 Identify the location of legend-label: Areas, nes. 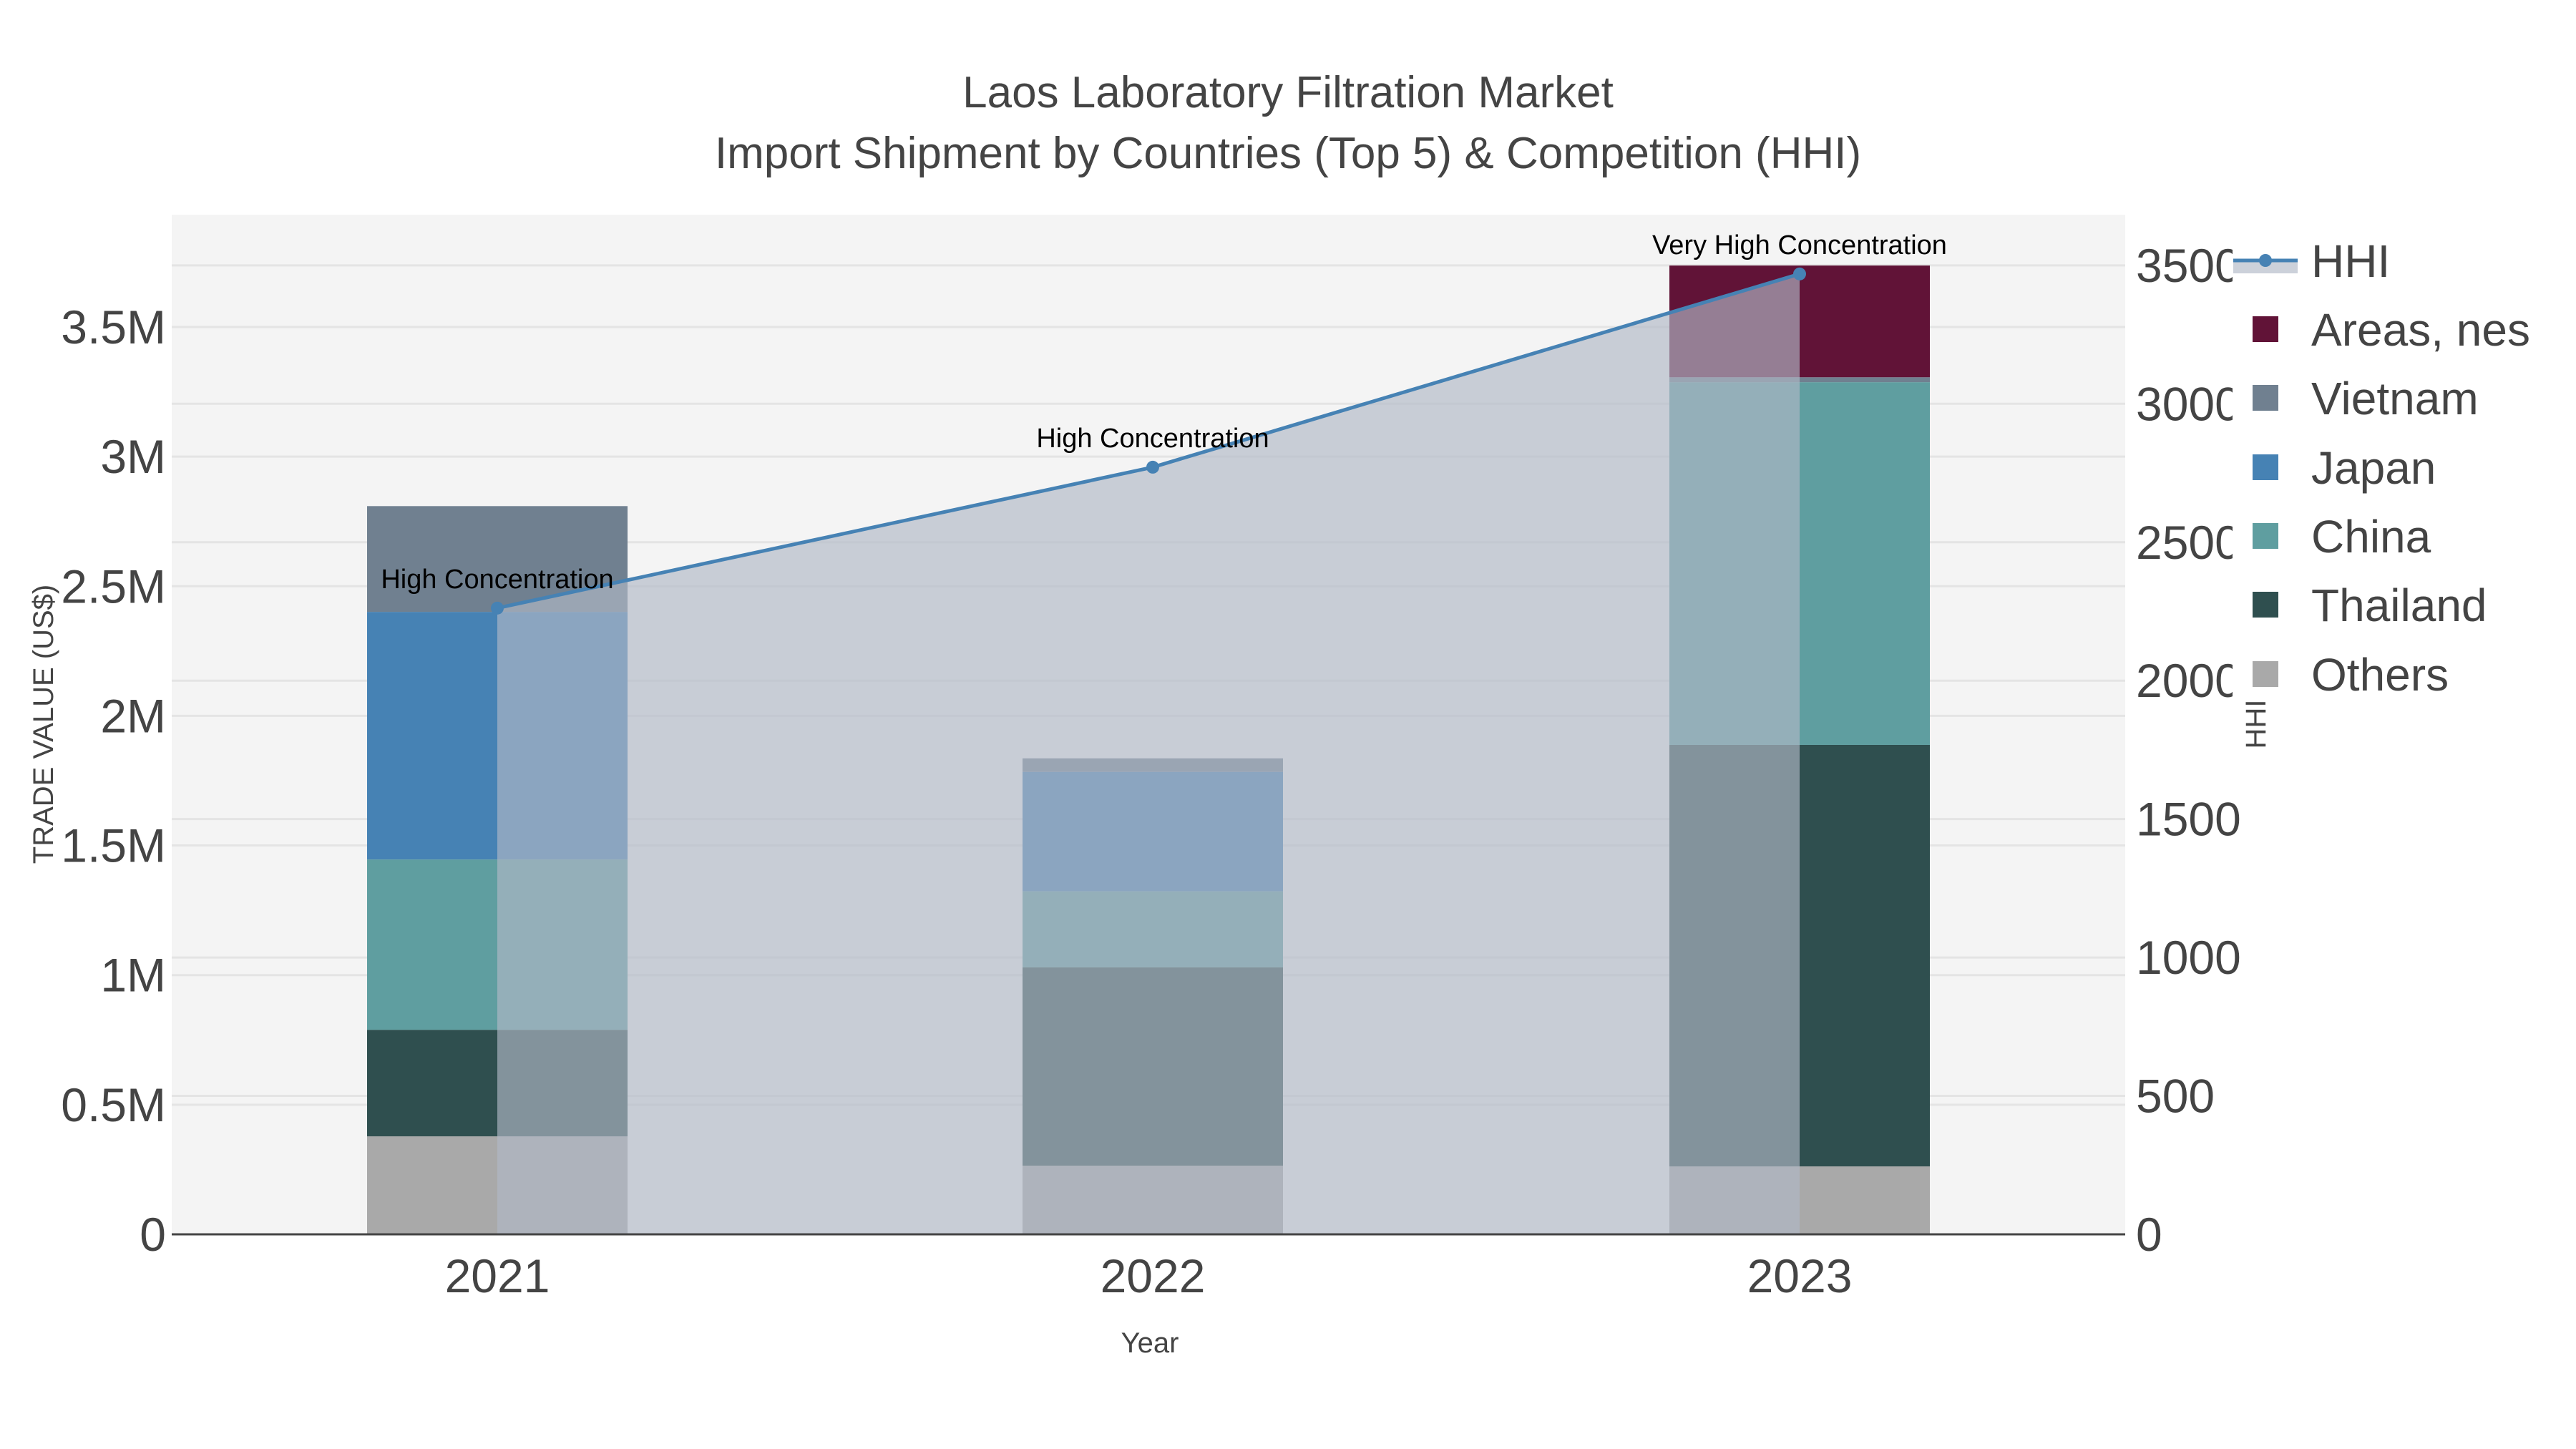
(2420, 330).